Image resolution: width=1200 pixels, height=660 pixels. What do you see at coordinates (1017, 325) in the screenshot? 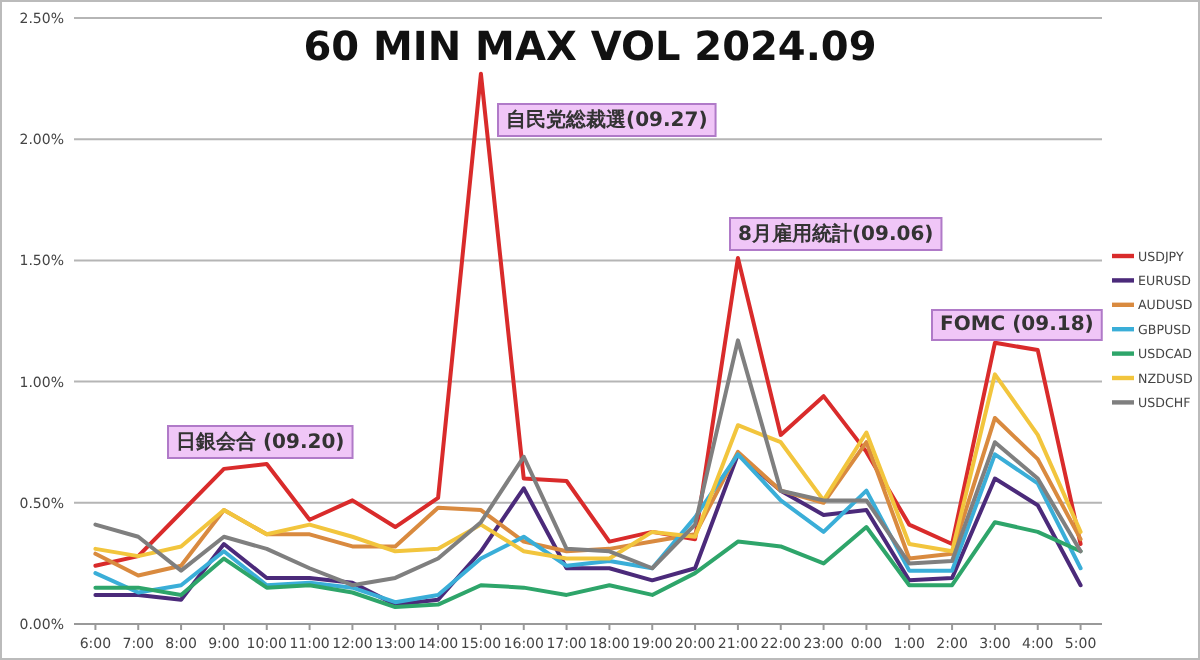
I see `annotation: FOMC (09.18)` at bounding box center [1017, 325].